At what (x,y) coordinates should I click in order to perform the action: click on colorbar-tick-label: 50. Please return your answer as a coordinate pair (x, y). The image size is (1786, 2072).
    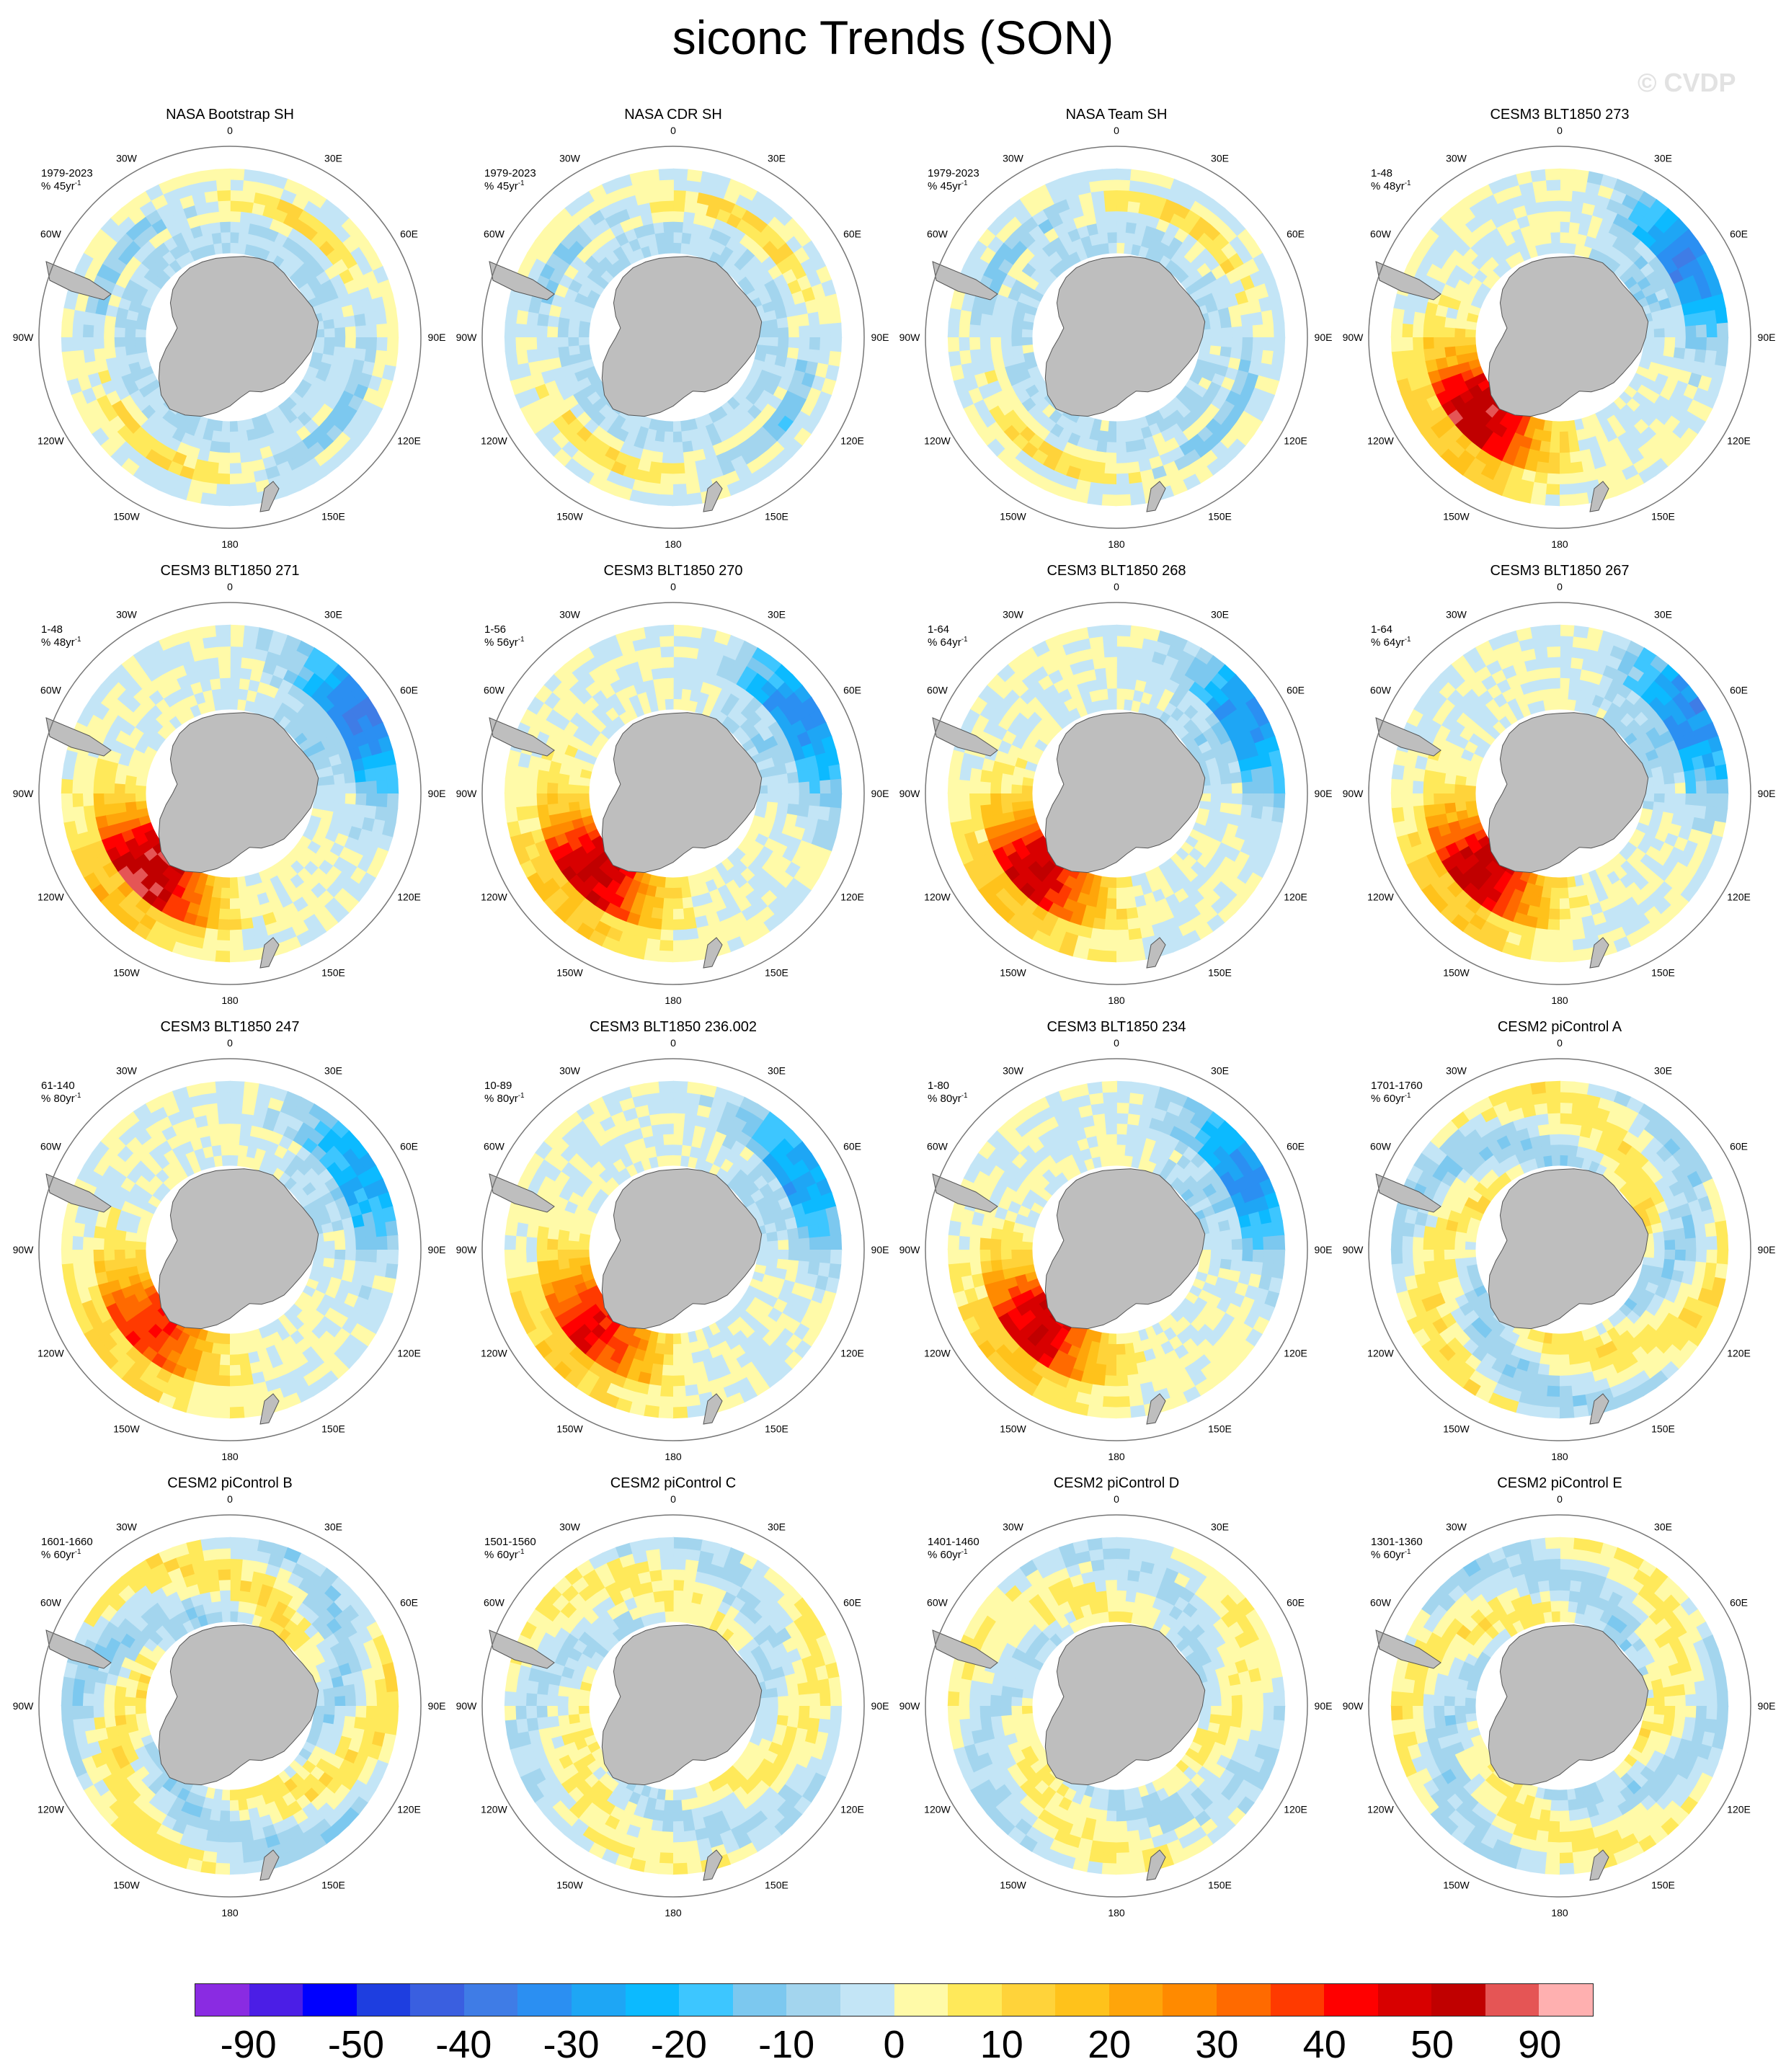
    Looking at the image, I should click on (1432, 2044).